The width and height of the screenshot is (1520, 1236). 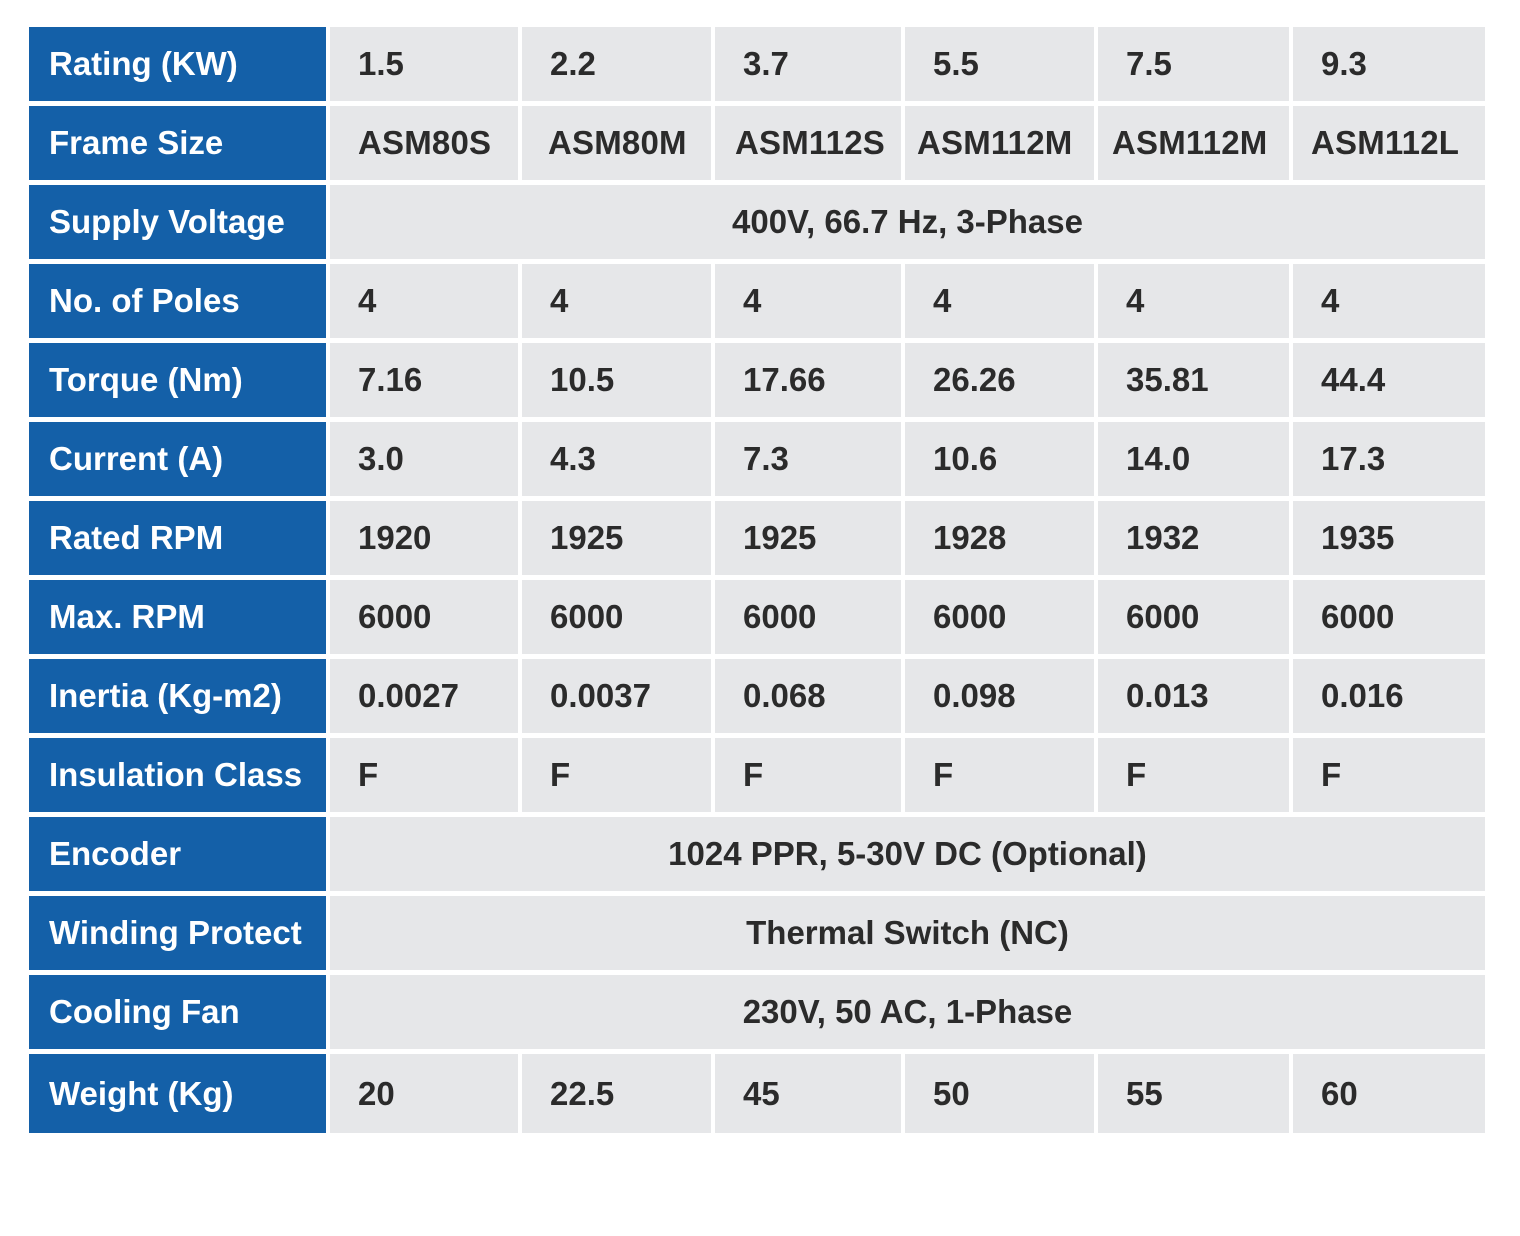 What do you see at coordinates (426, 540) in the screenshot?
I see `table-cell: 1920` at bounding box center [426, 540].